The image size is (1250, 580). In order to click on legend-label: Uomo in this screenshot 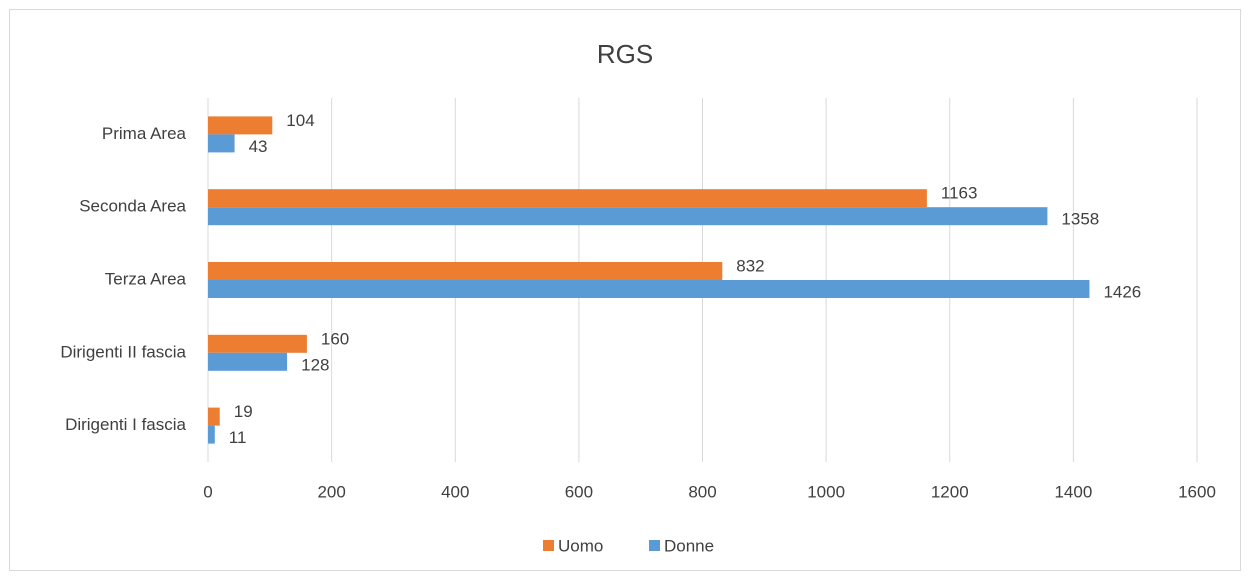, I will do `click(580, 545)`.